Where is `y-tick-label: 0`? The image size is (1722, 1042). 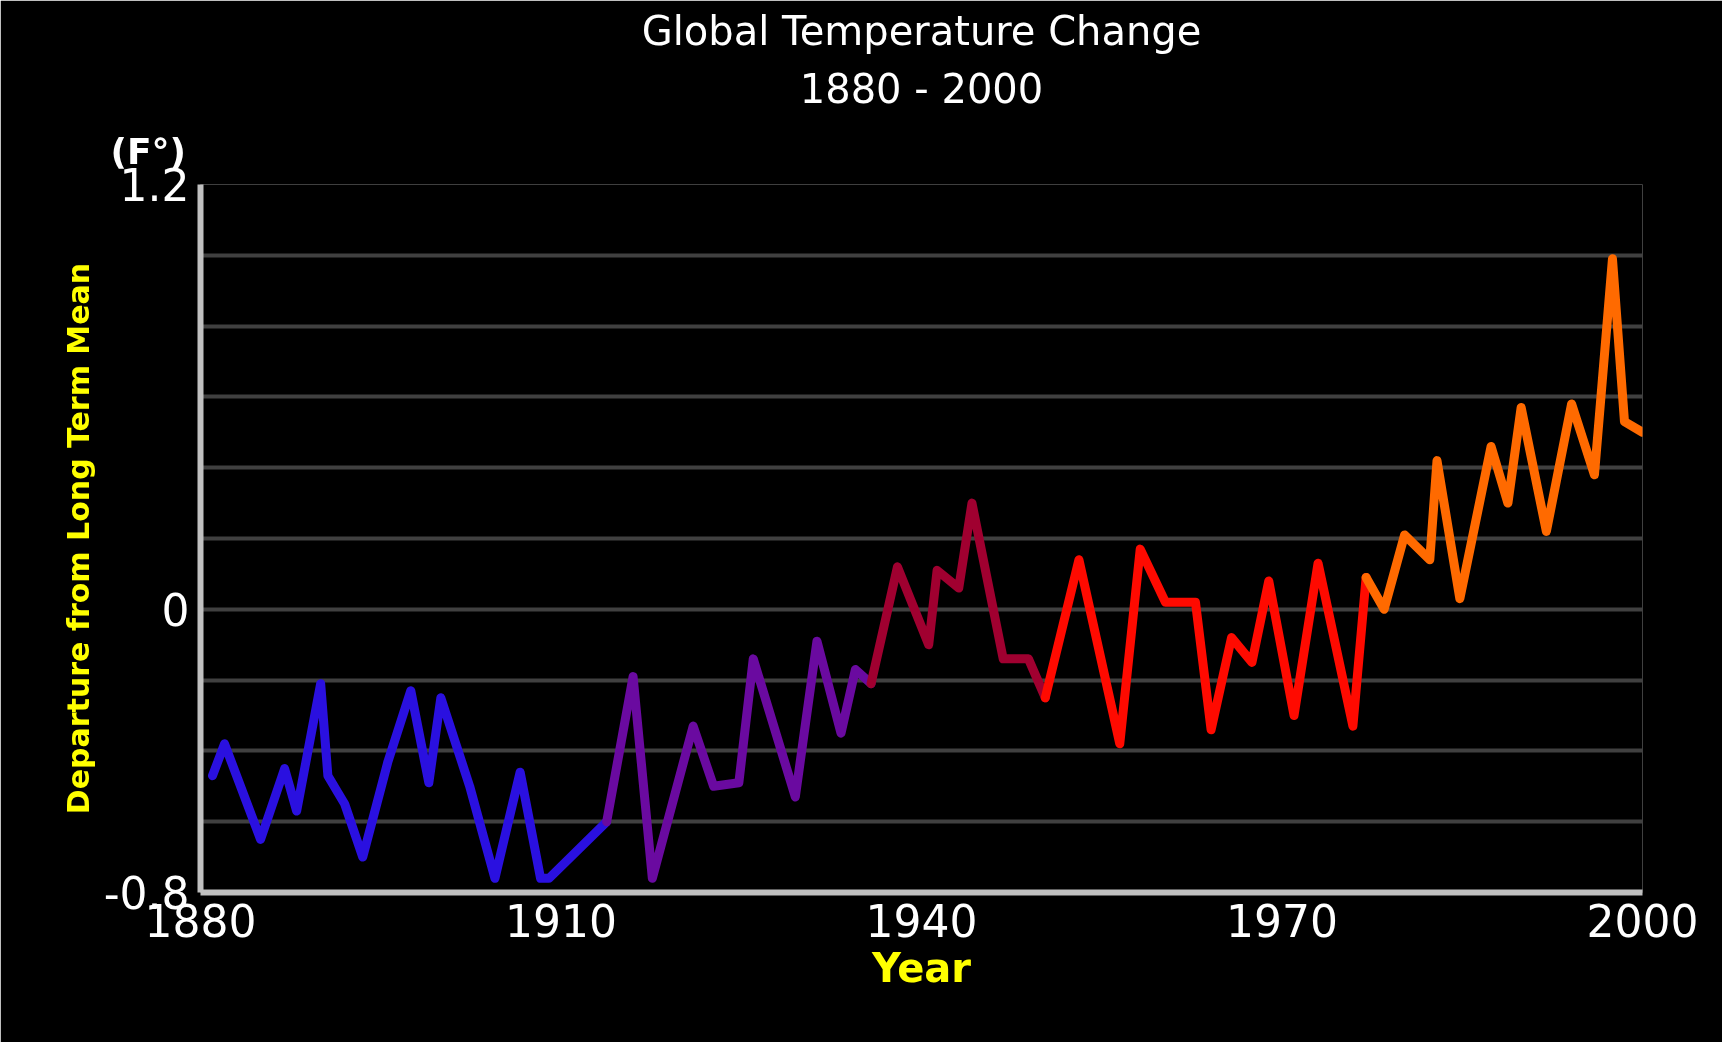 y-tick-label: 0 is located at coordinates (175, 610).